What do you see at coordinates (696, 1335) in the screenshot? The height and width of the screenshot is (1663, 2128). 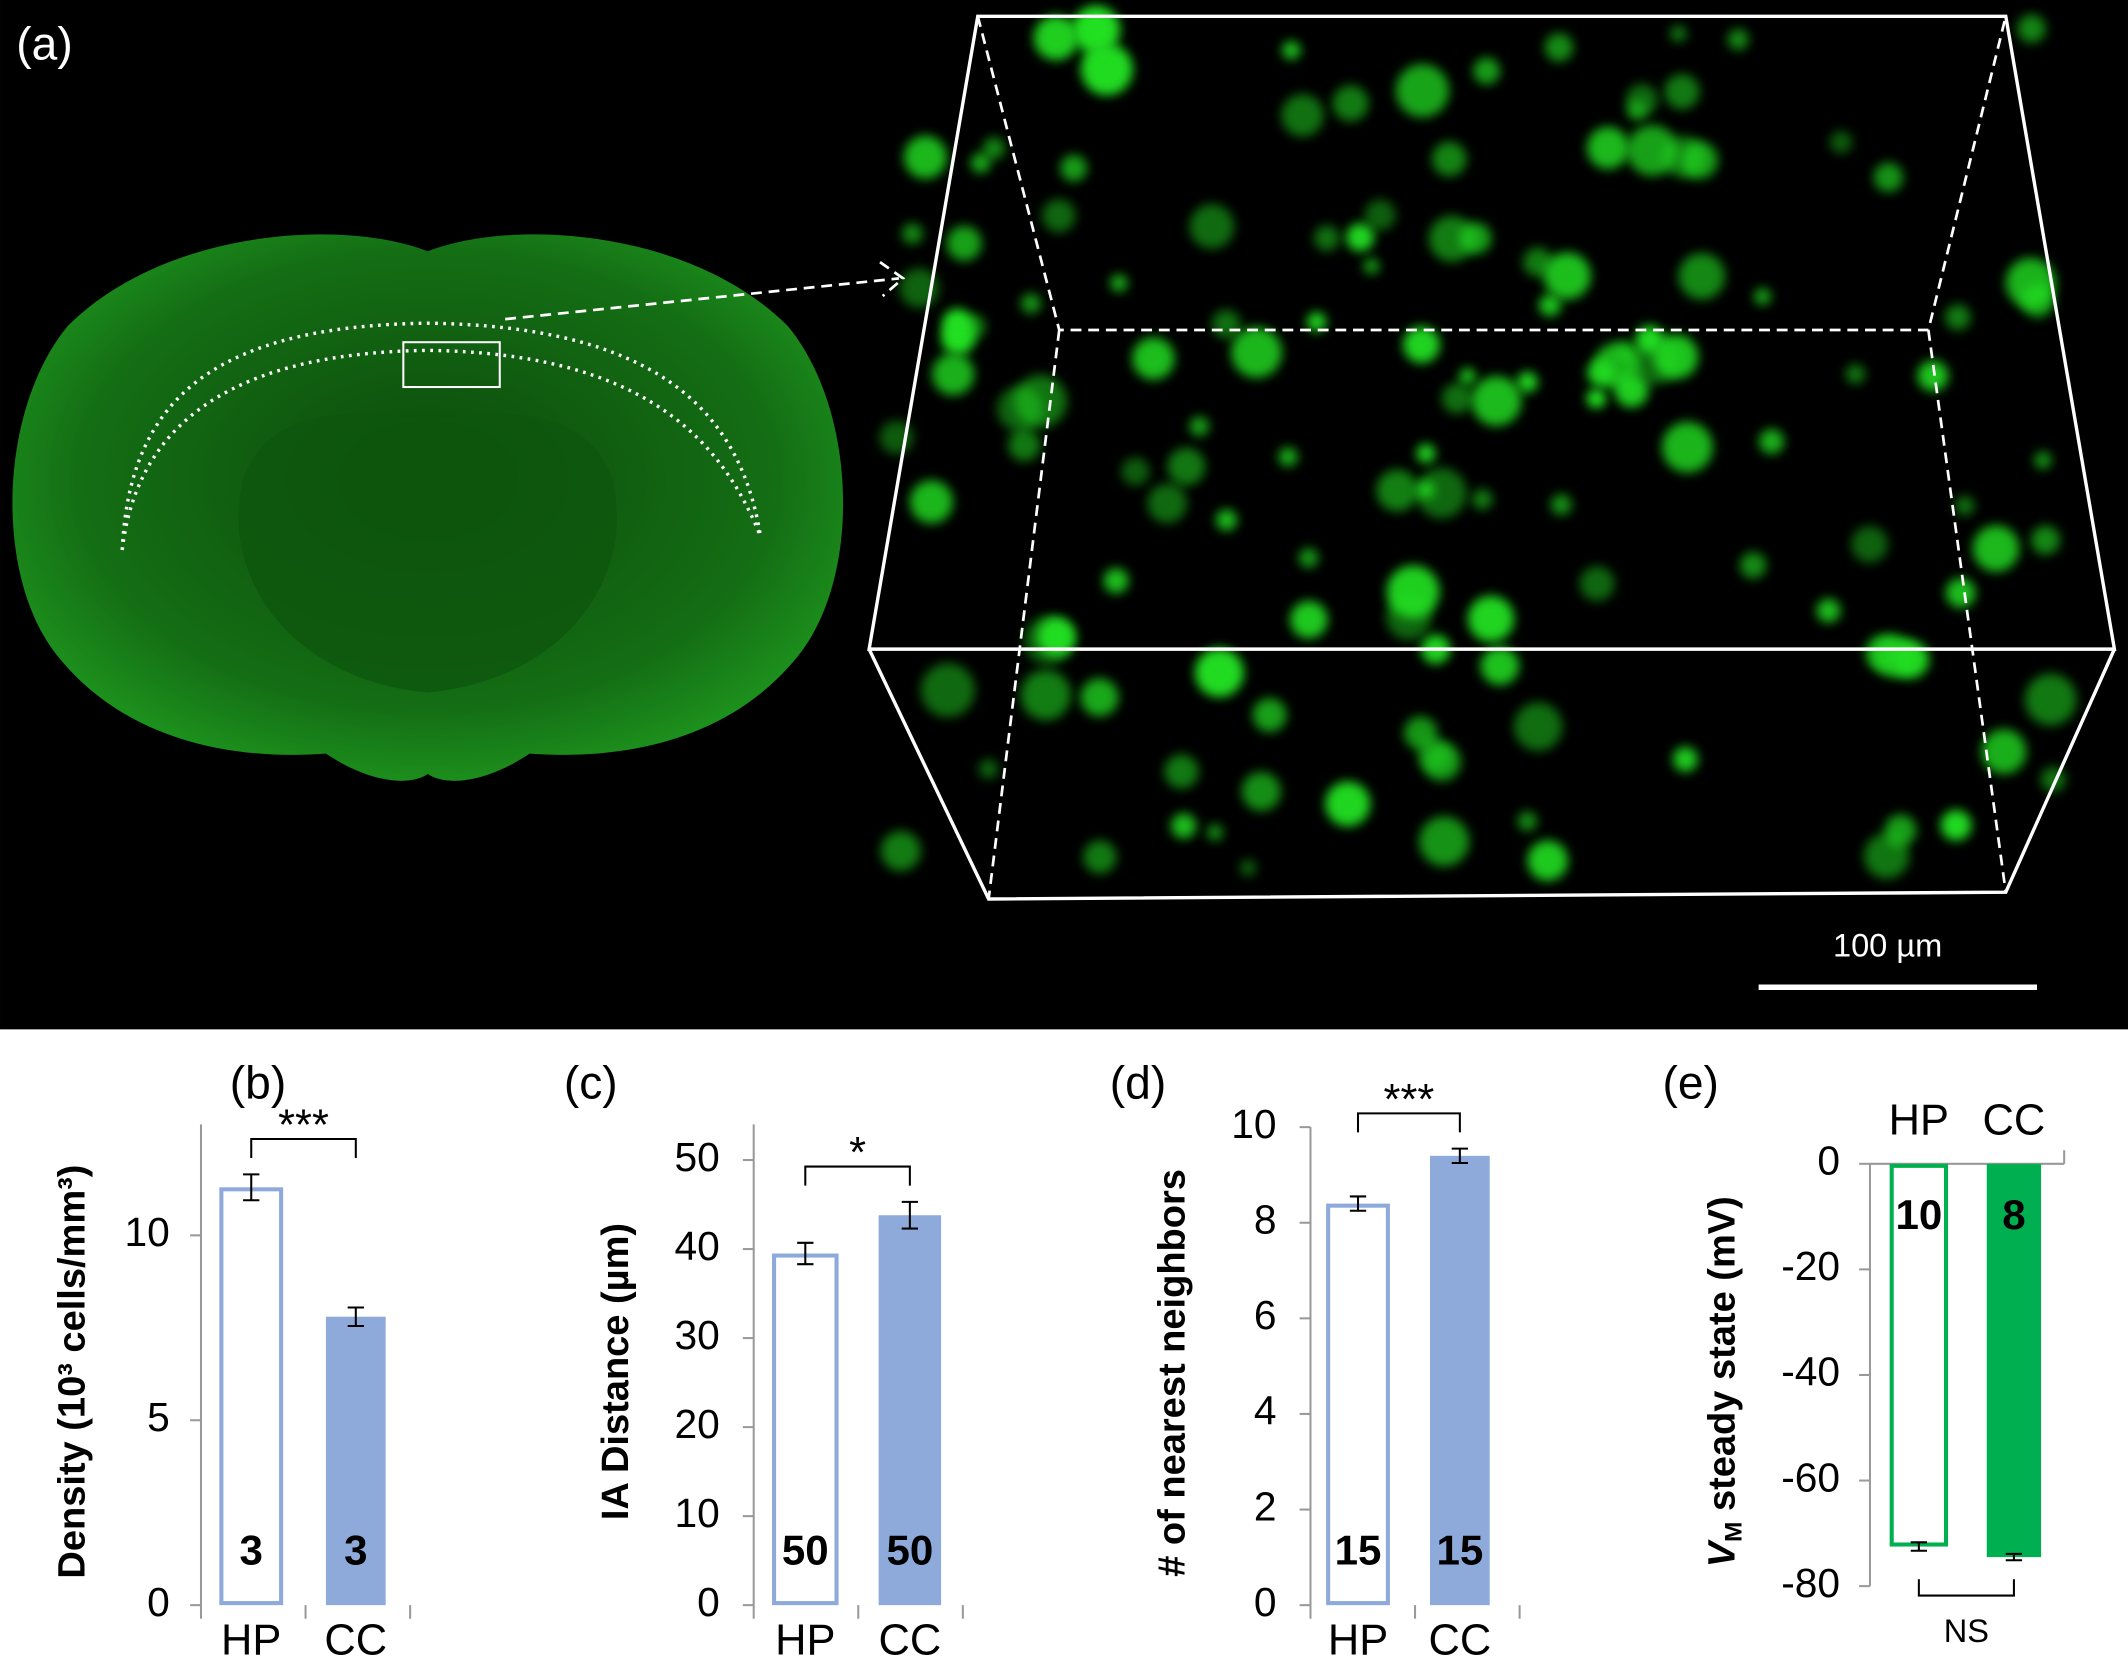 I see `y-tick-label: 30` at bounding box center [696, 1335].